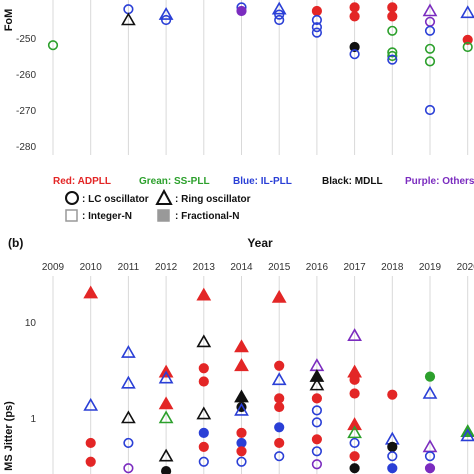  Describe the element at coordinates (91, 267) in the screenshot. I see `x-tick-label: 2010` at that location.